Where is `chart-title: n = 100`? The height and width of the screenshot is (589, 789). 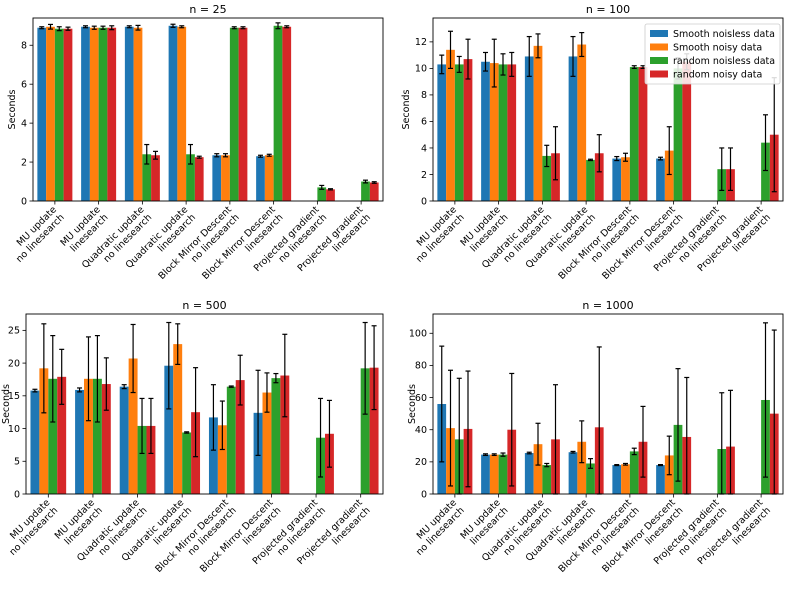 chart-title: n = 100 is located at coordinates (608, 9).